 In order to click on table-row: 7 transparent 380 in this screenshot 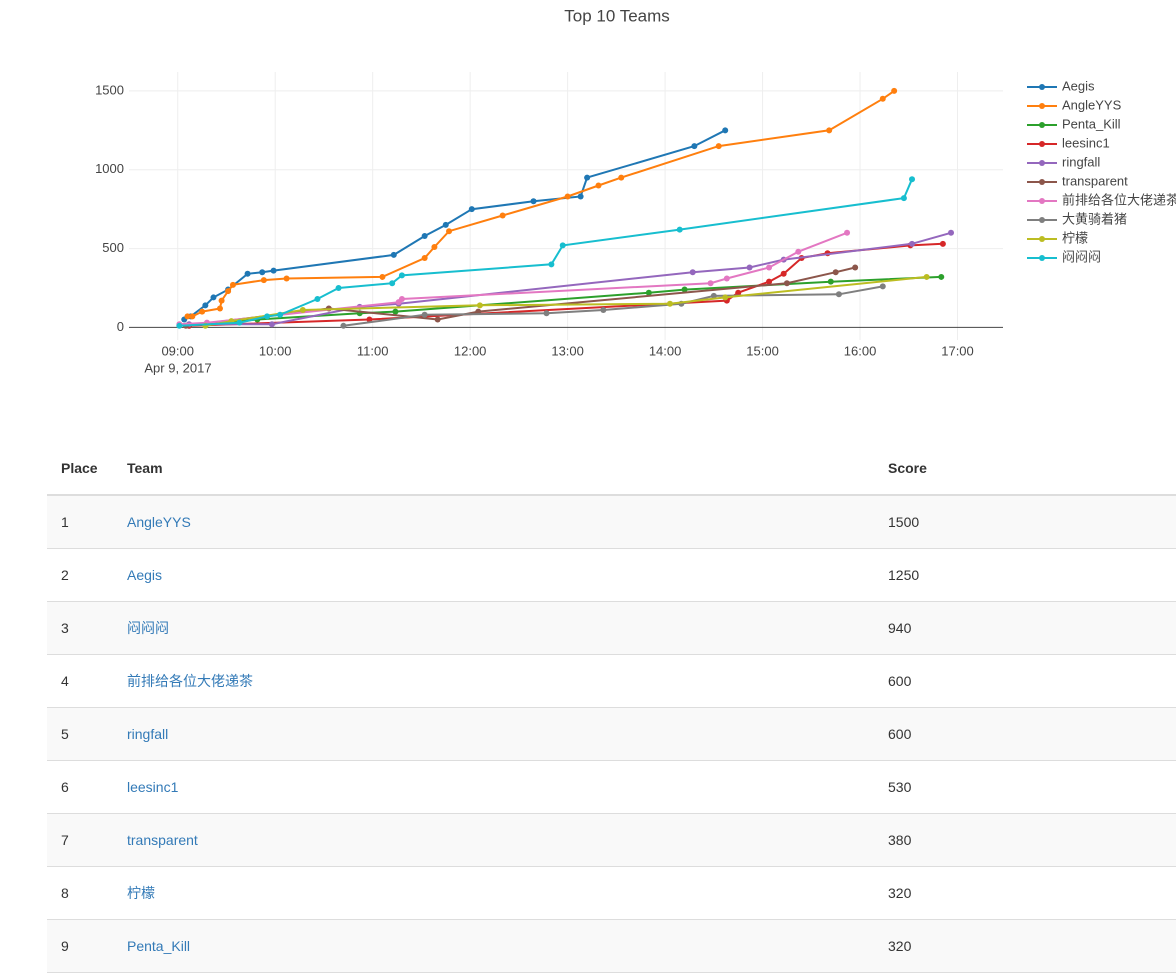, I will do `click(611, 840)`.